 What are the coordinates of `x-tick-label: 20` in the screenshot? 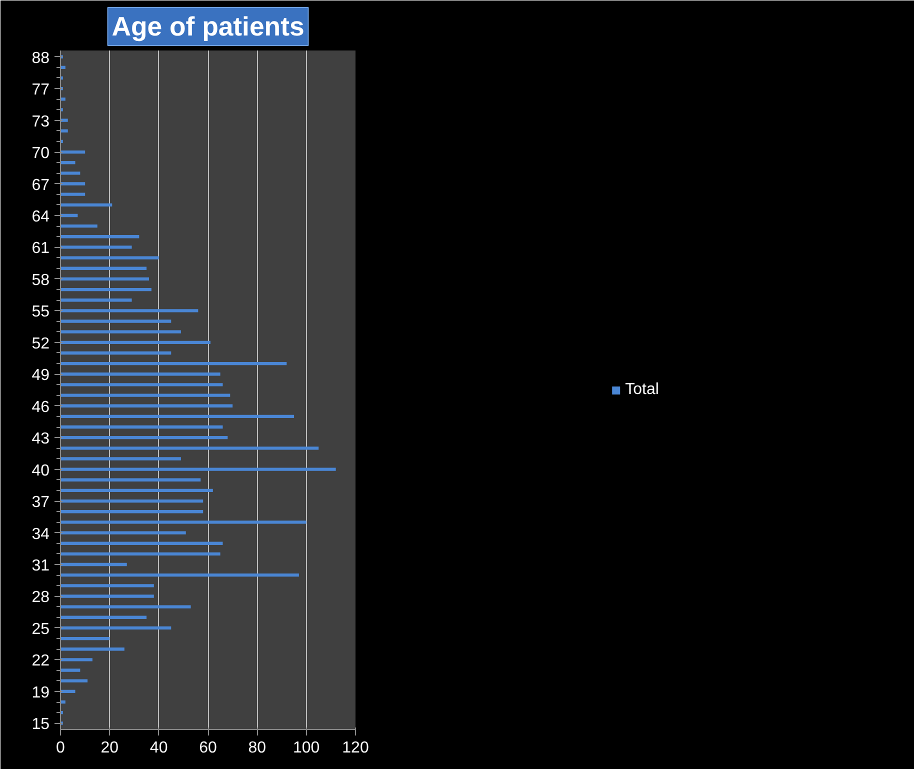 It's located at (109, 748).